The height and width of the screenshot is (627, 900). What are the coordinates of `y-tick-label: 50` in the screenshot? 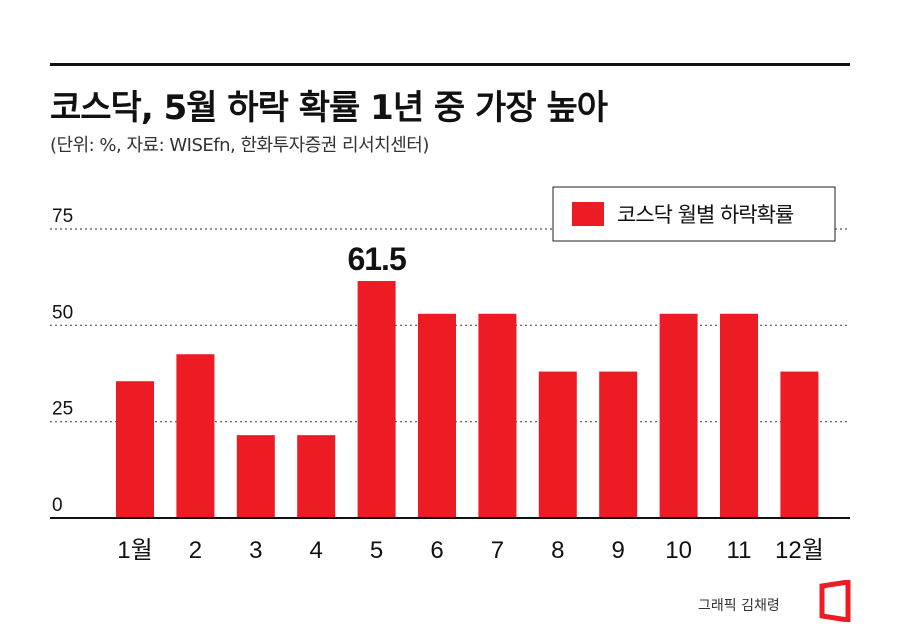 It's located at (62, 312).